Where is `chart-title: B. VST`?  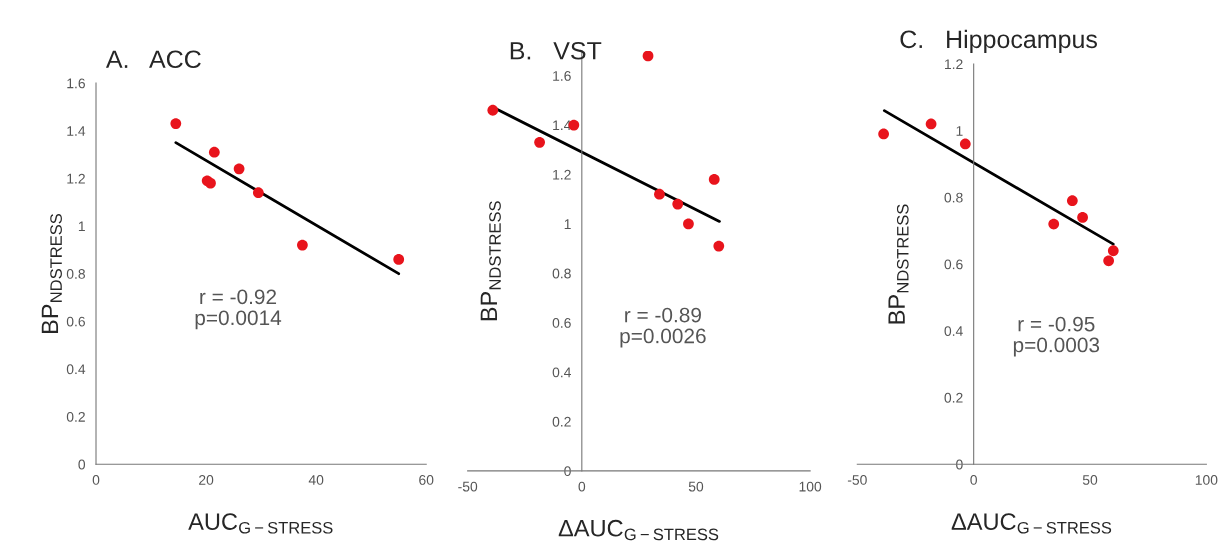
chart-title: B. VST is located at coordinates (556, 50).